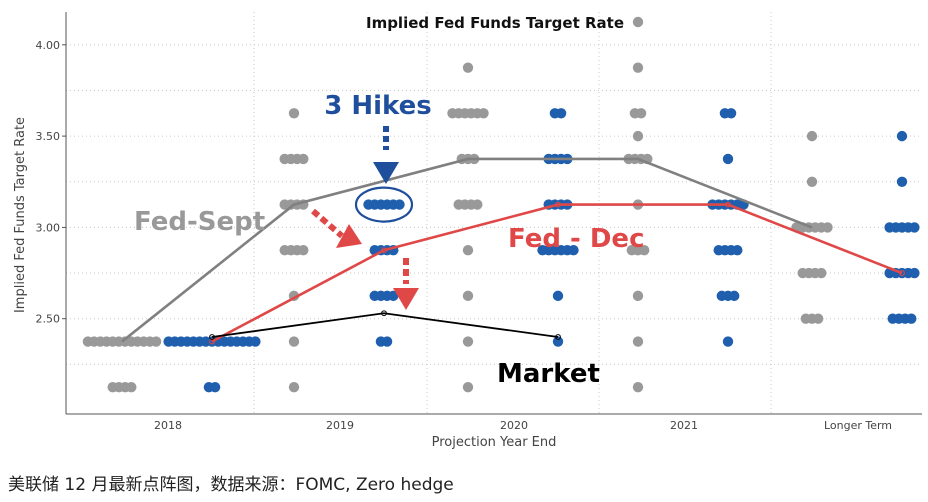 The height and width of the screenshot is (502, 928). I want to click on annotation-fed-dec: Fed - Dec, so click(576, 239).